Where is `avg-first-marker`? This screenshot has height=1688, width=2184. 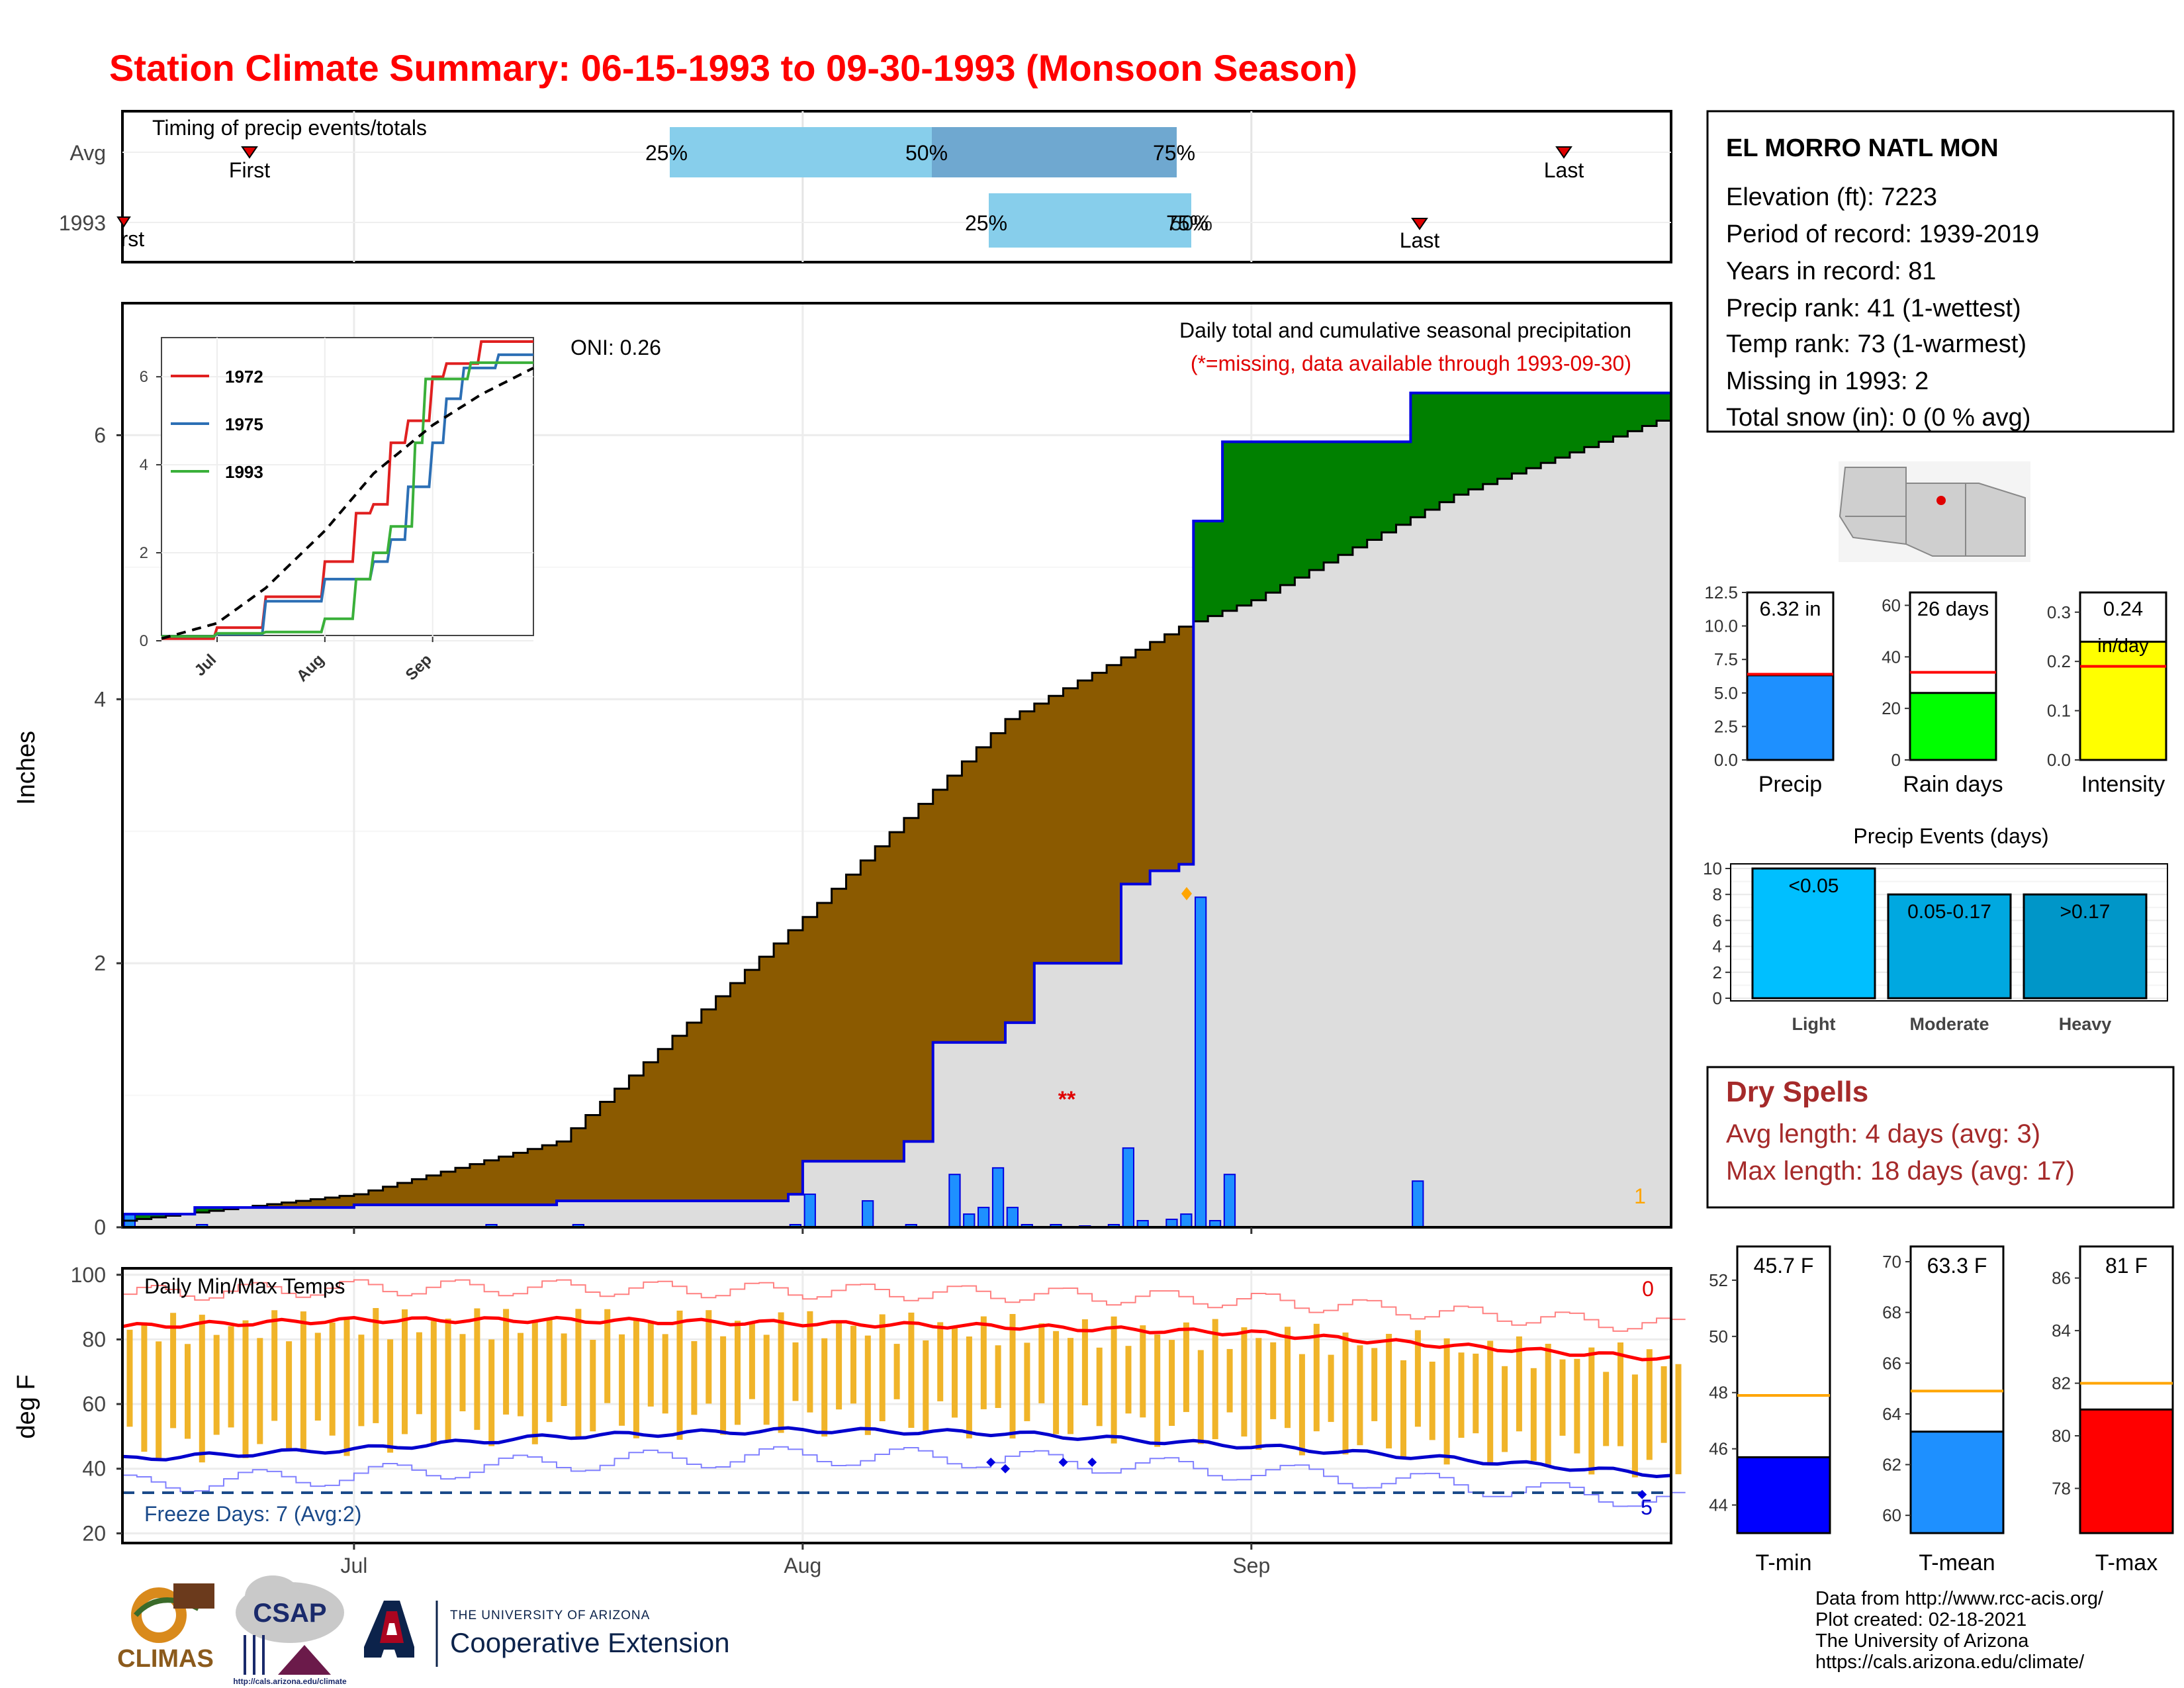 avg-first-marker is located at coordinates (250, 152).